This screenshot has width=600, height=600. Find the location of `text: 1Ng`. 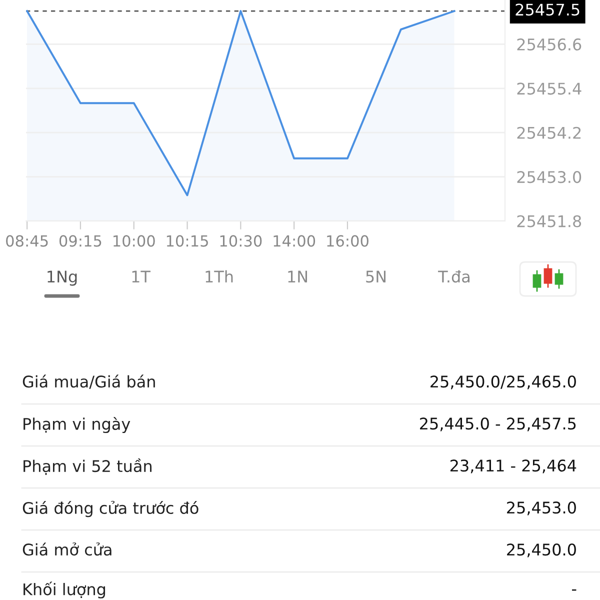

text: 1Ng is located at coordinates (62, 278).